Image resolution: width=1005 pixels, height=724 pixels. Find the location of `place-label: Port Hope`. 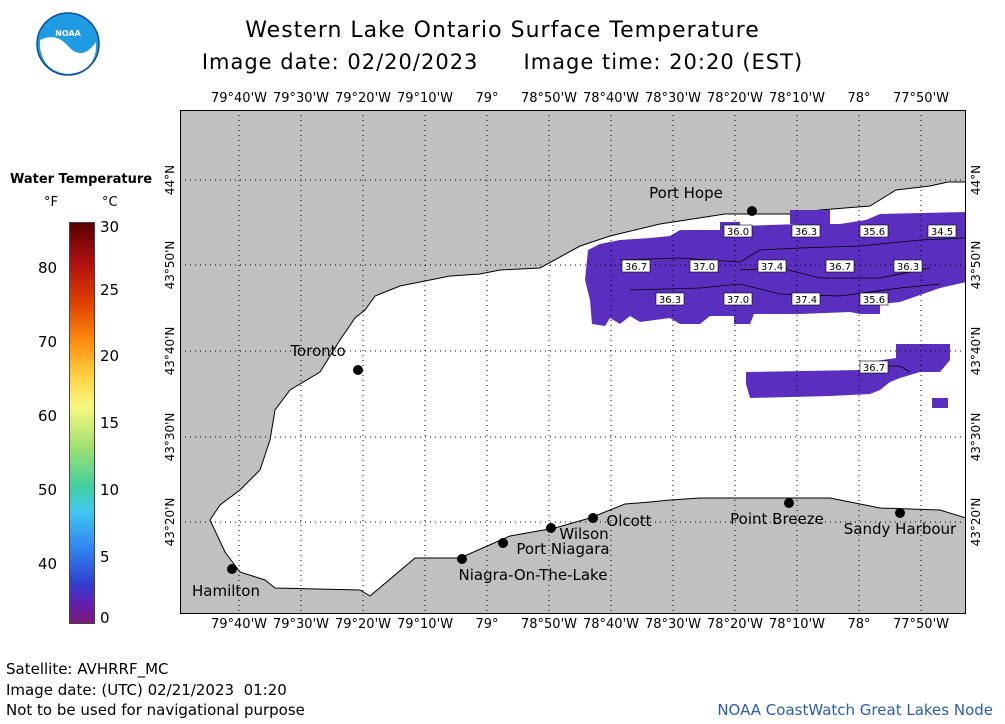

place-label: Port Hope is located at coordinates (686, 193).